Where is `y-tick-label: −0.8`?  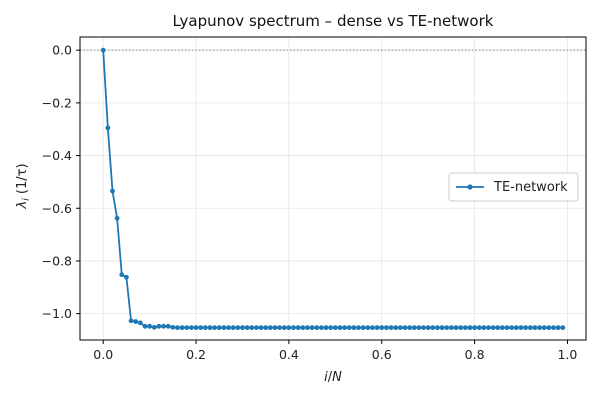
y-tick-label: −0.8 is located at coordinates (57, 260).